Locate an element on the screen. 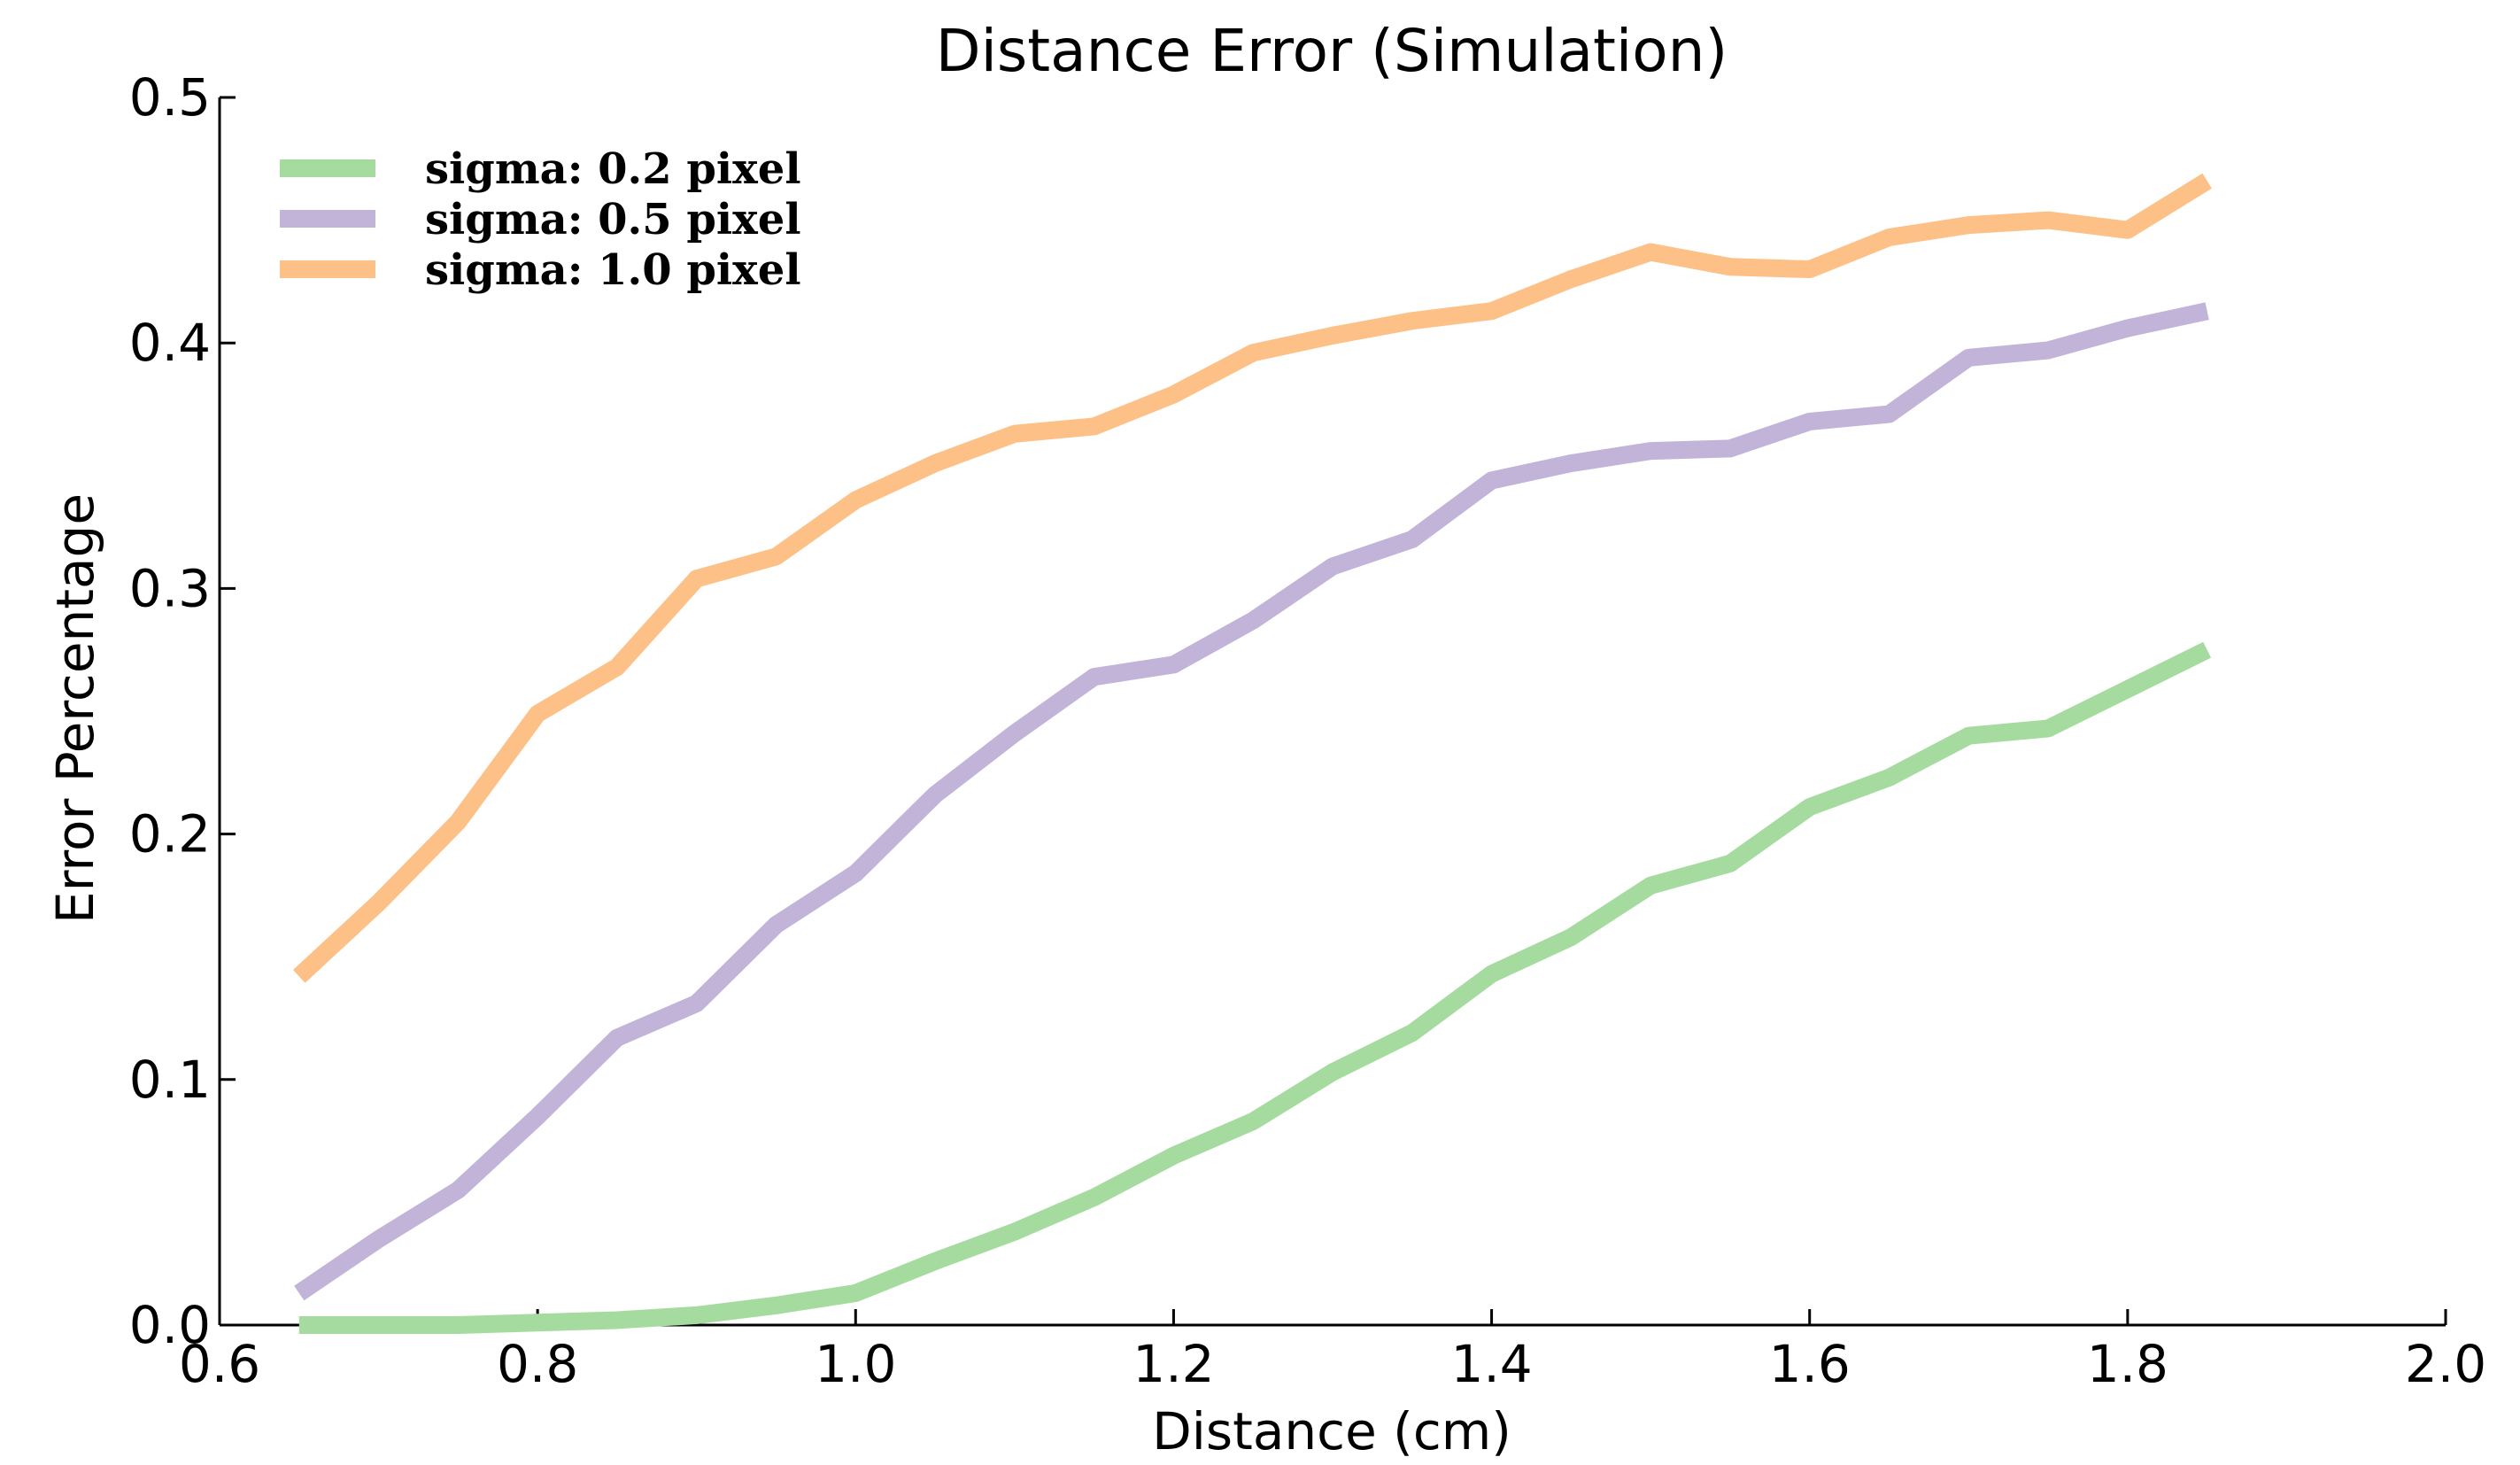 This screenshot has height=1465, width=2520. y-axis-label: Error Percentage is located at coordinates (75, 708).